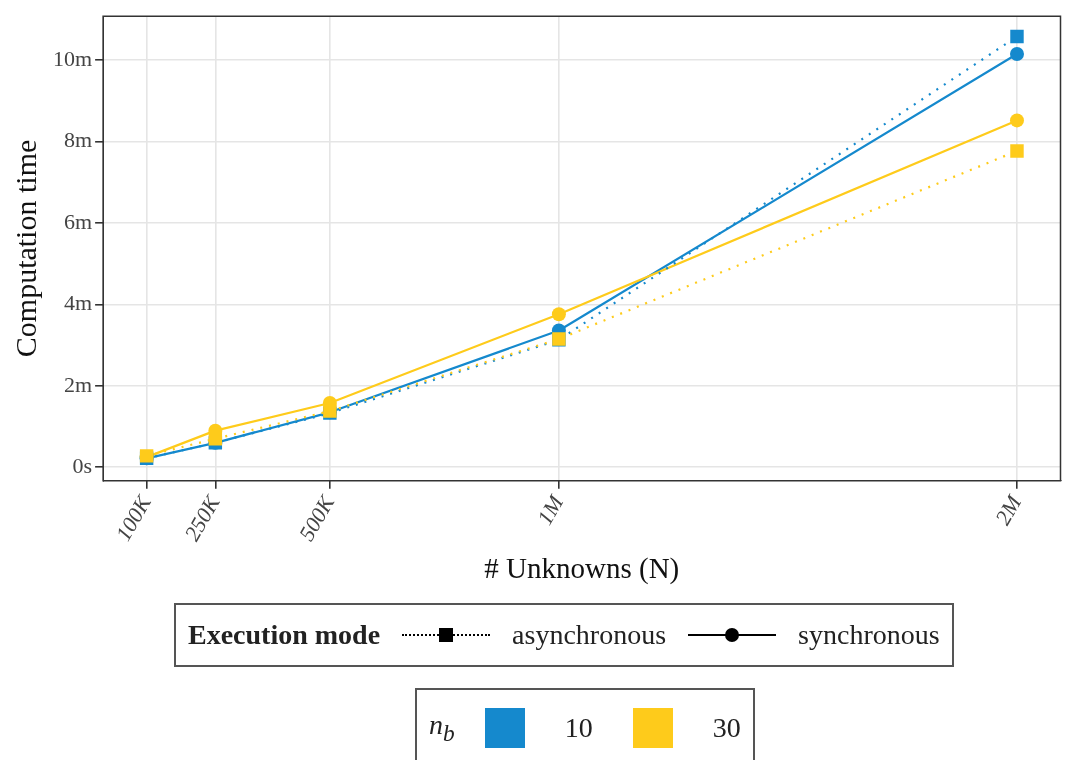  Describe the element at coordinates (284, 634) in the screenshot. I see `text: Execution mode` at that location.